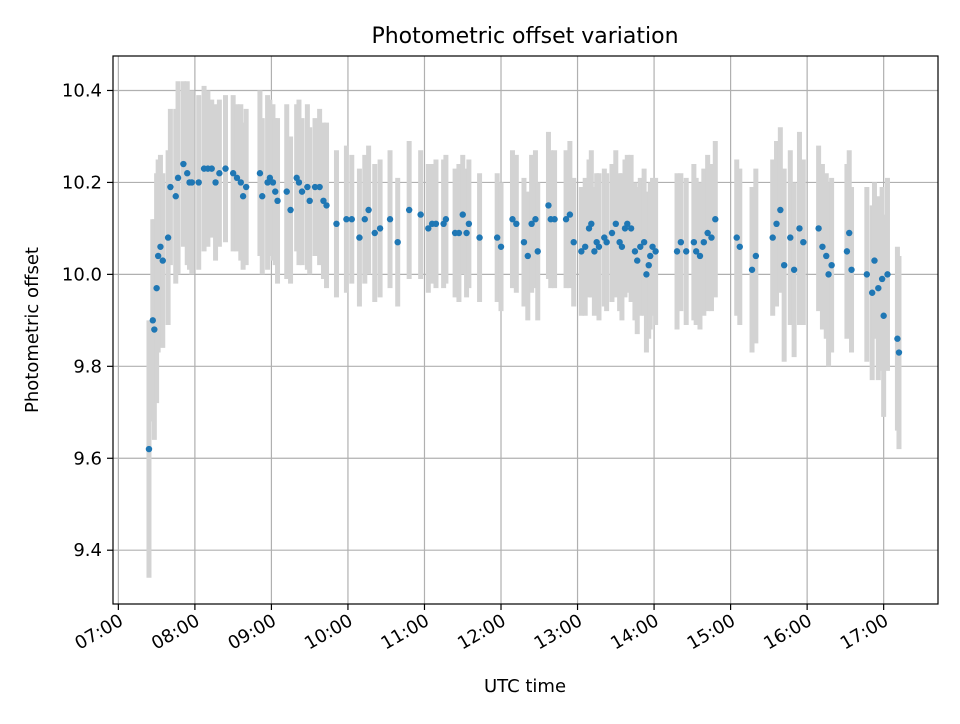  Describe the element at coordinates (87, 458) in the screenshot. I see `y-tick-label: 9.6` at that location.